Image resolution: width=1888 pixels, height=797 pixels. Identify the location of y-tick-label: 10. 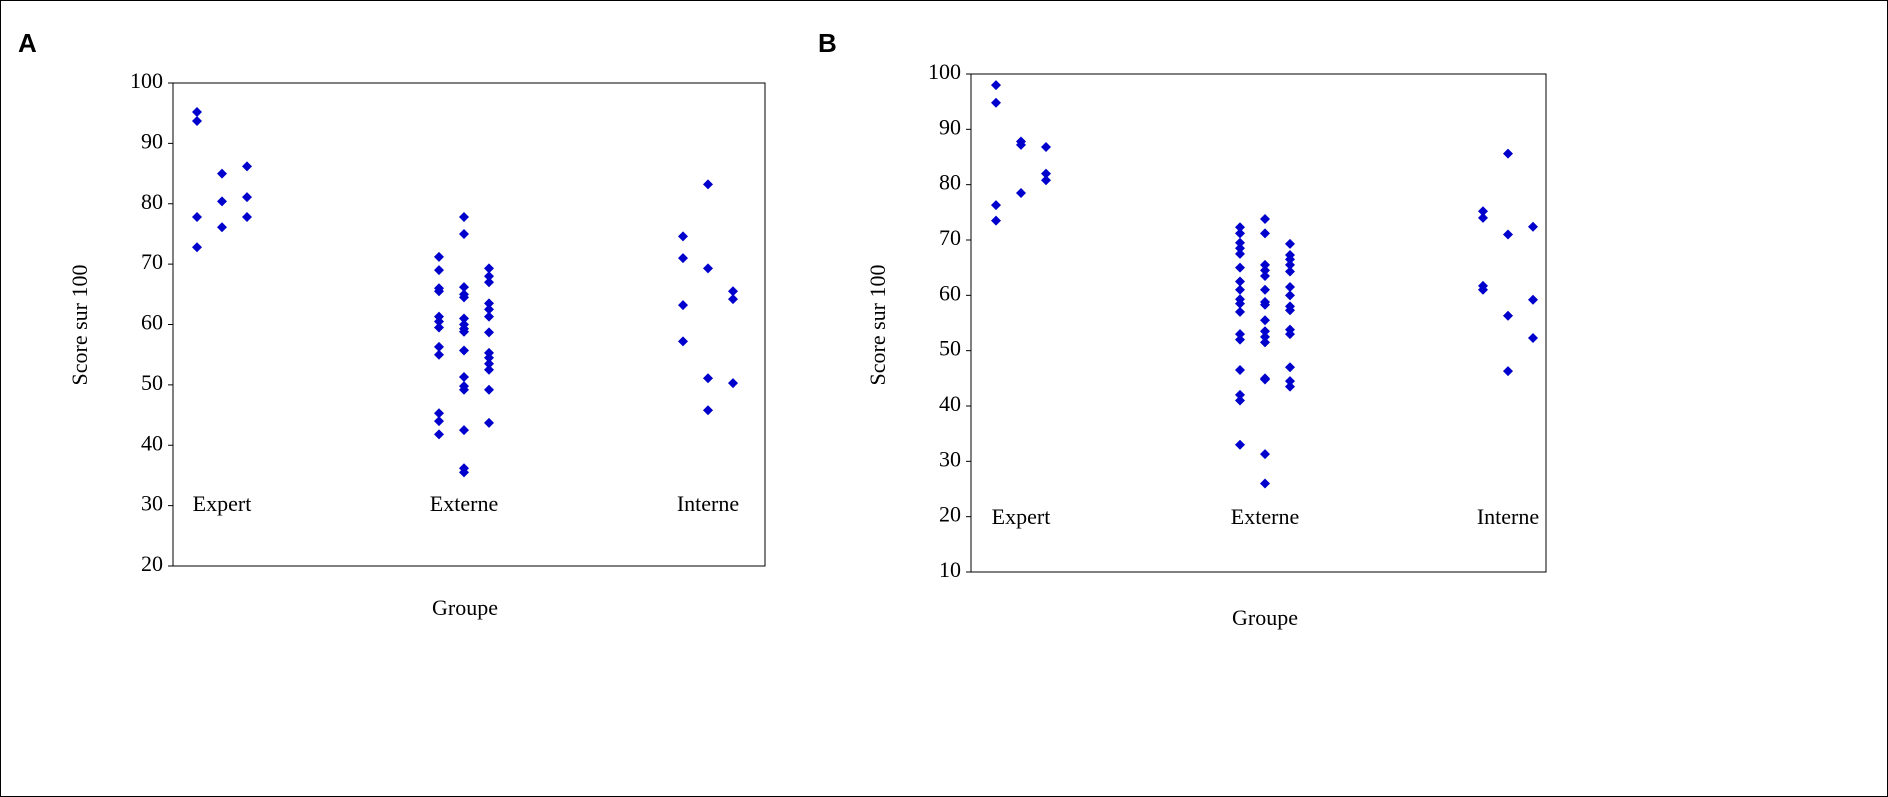
(950, 569).